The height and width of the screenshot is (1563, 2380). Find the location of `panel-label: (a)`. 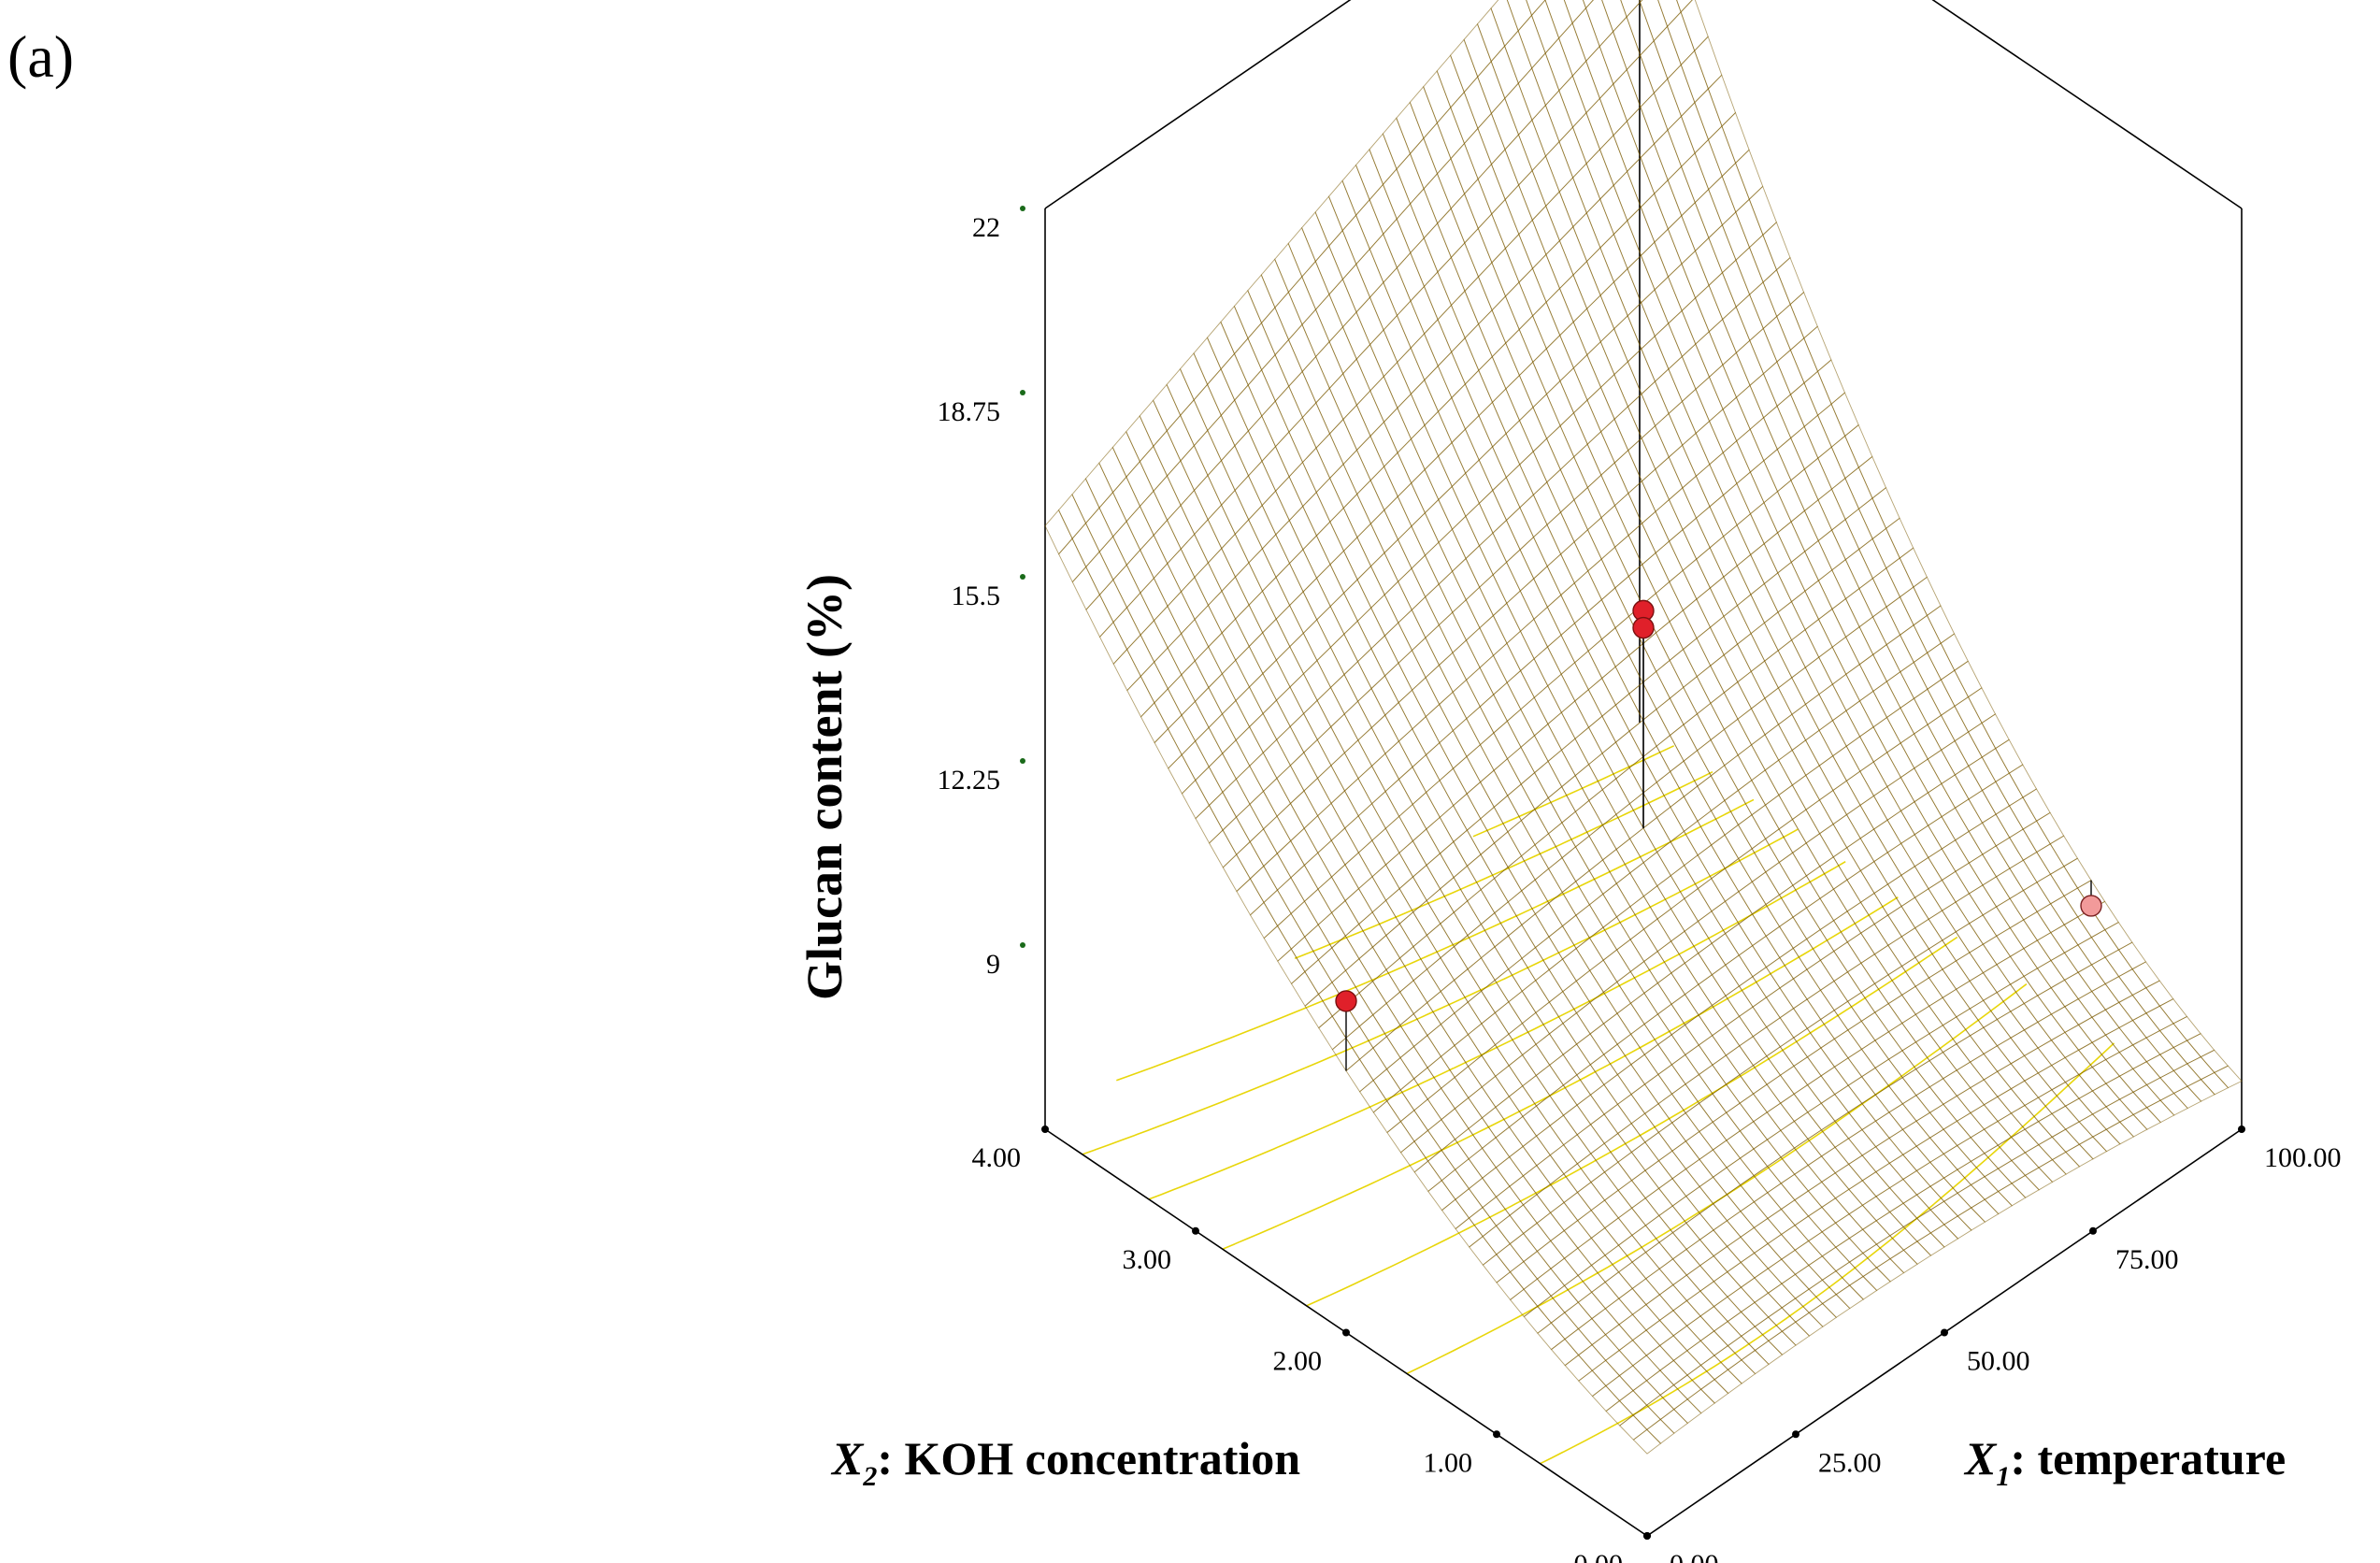

panel-label: (a) is located at coordinates (40, 56).